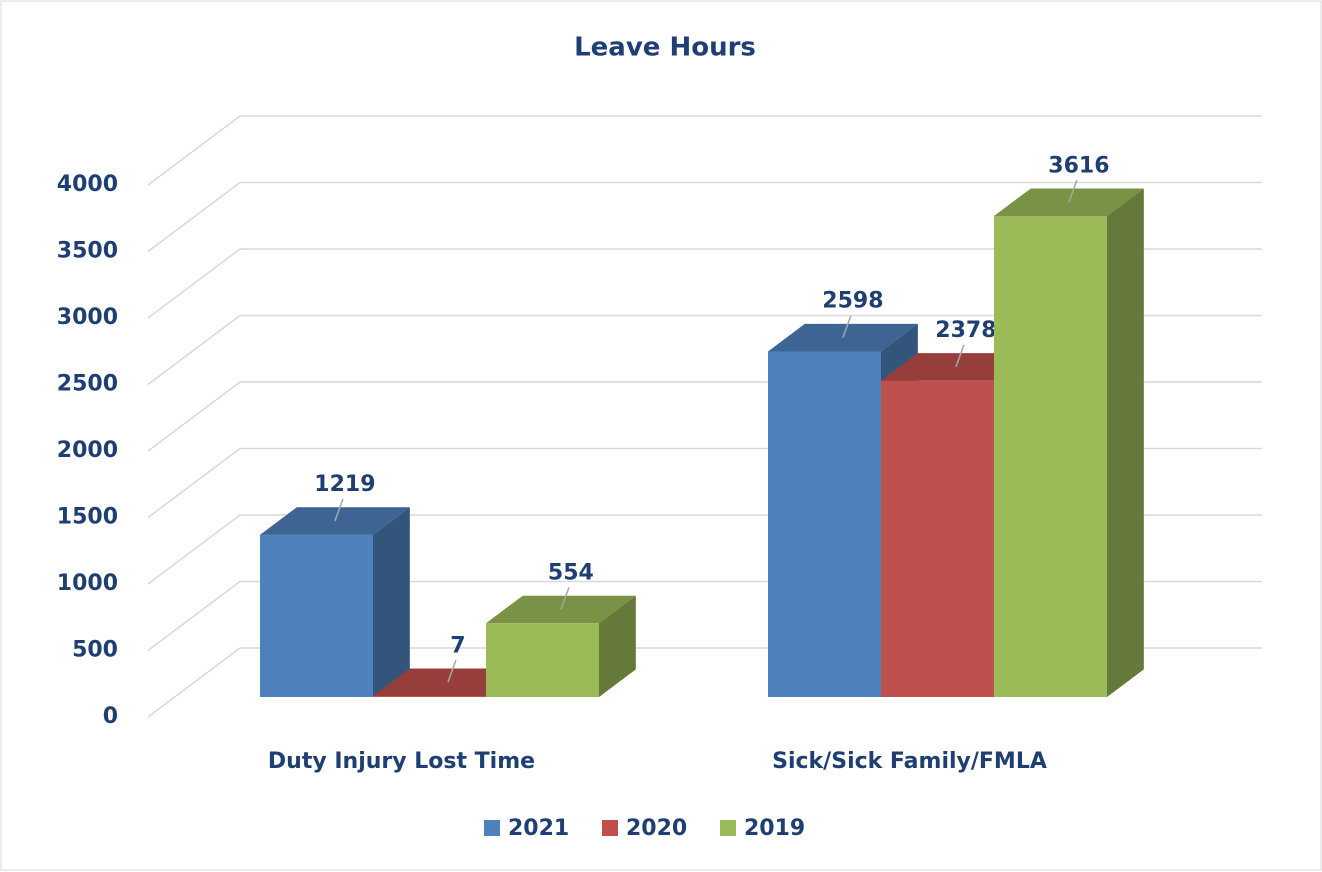  What do you see at coordinates (87, 384) in the screenshot?
I see `y-tick-label: 2500` at bounding box center [87, 384].